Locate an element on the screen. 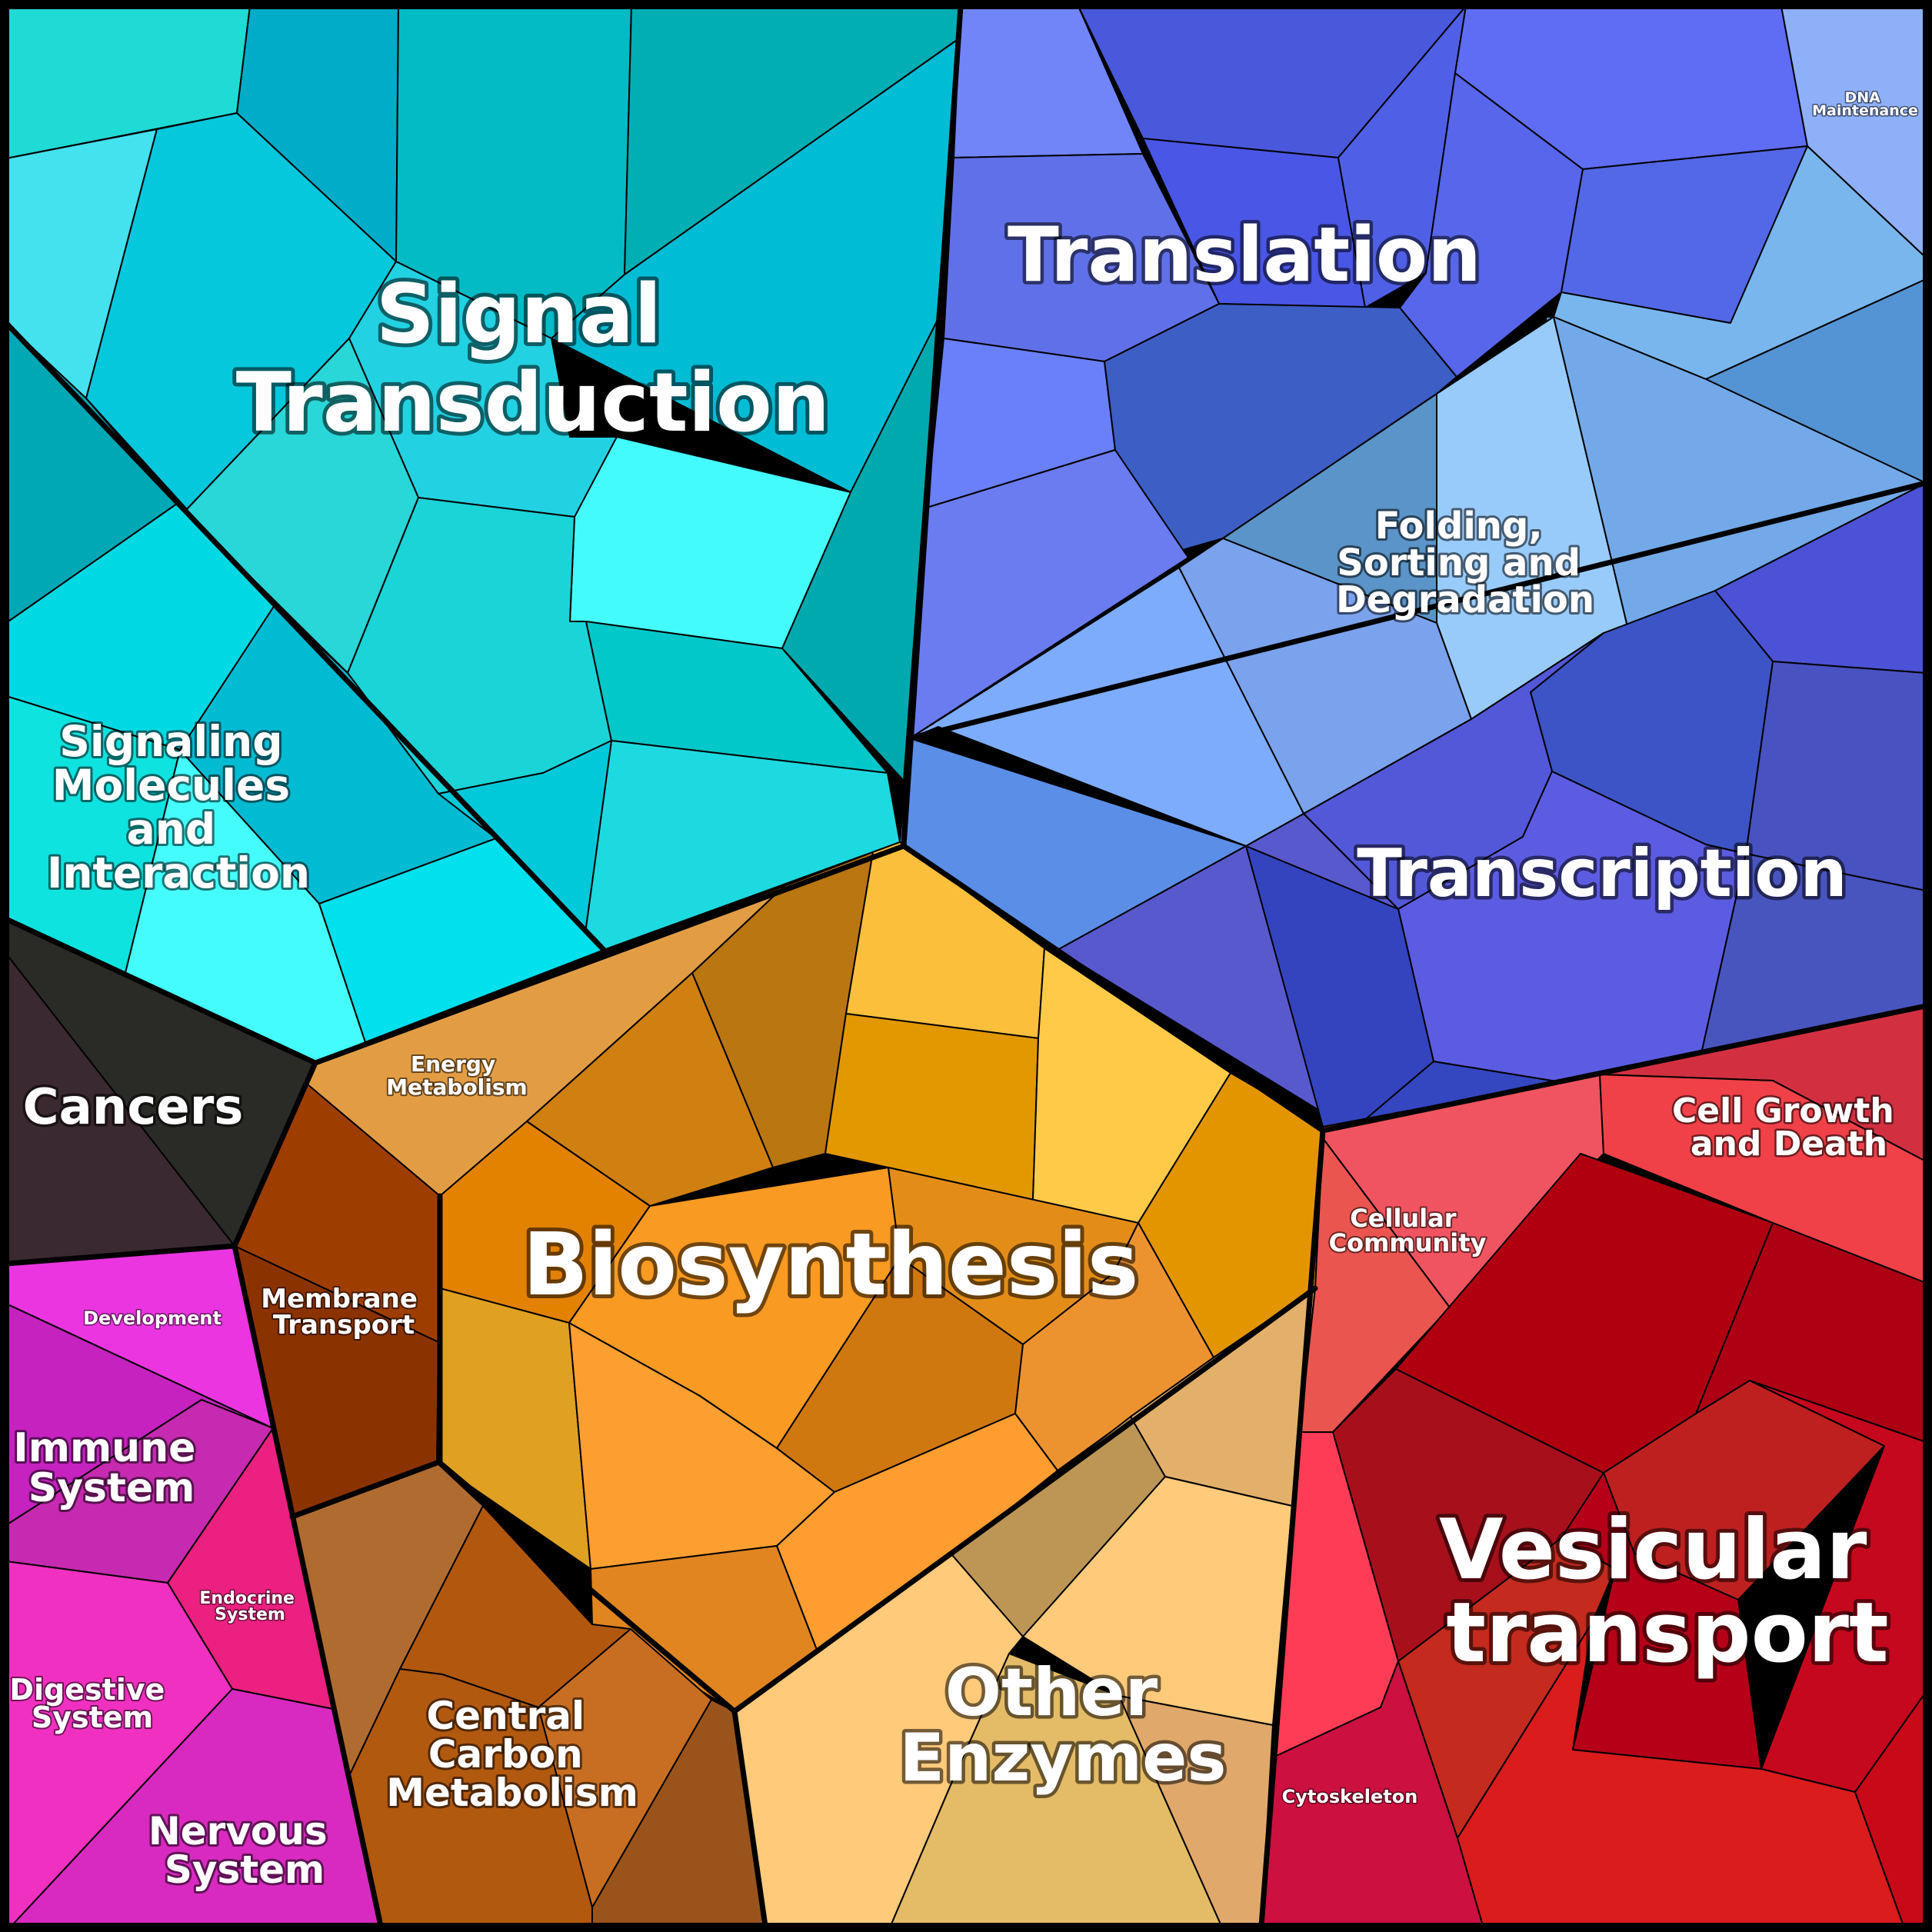 Image resolution: width=1932 pixels, height=1932 pixels. label-biosynthesis: Biosynthesis is located at coordinates (830, 1265).